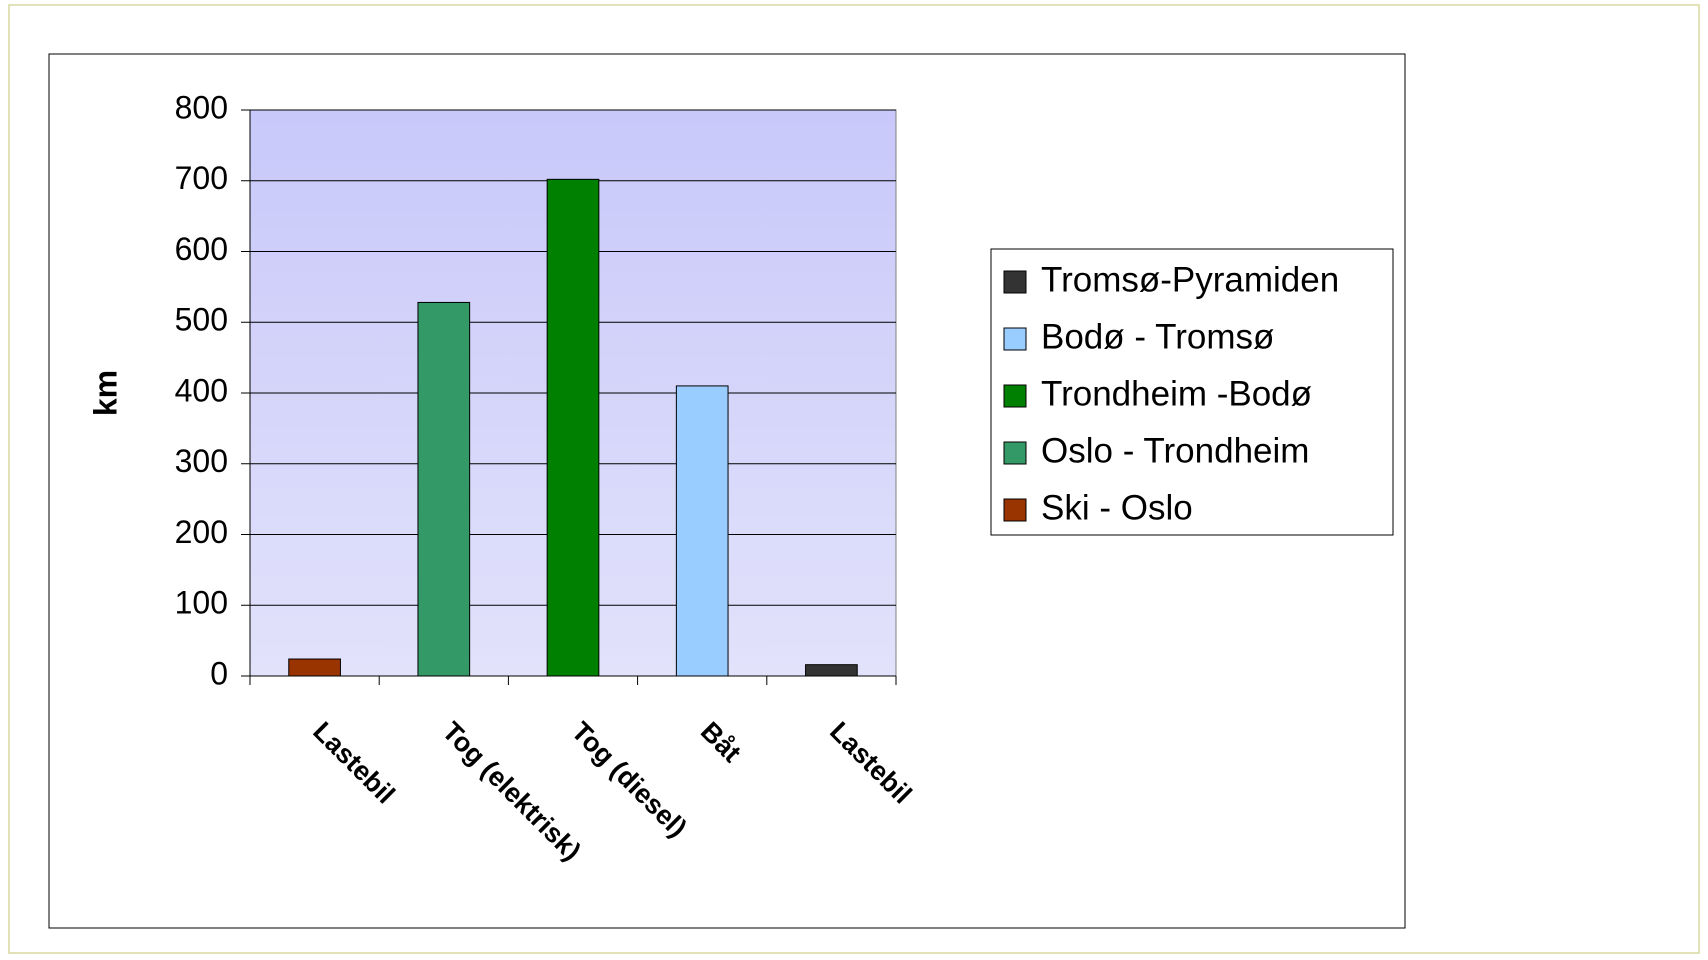 The width and height of the screenshot is (1708, 960). Describe the element at coordinates (1190, 279) in the screenshot. I see `legend-label: Tromsø-Pyramiden` at that location.